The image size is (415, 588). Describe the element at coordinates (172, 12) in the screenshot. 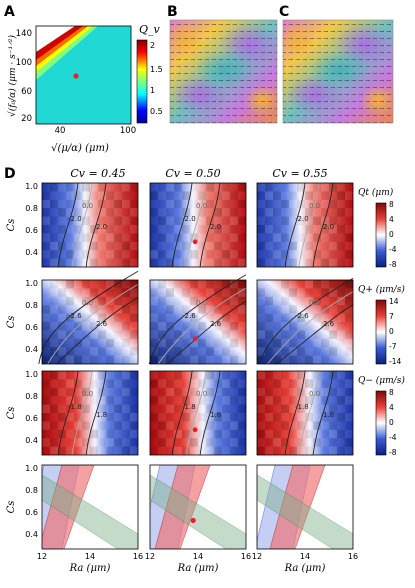

I see `panel-label-b: B` at that location.